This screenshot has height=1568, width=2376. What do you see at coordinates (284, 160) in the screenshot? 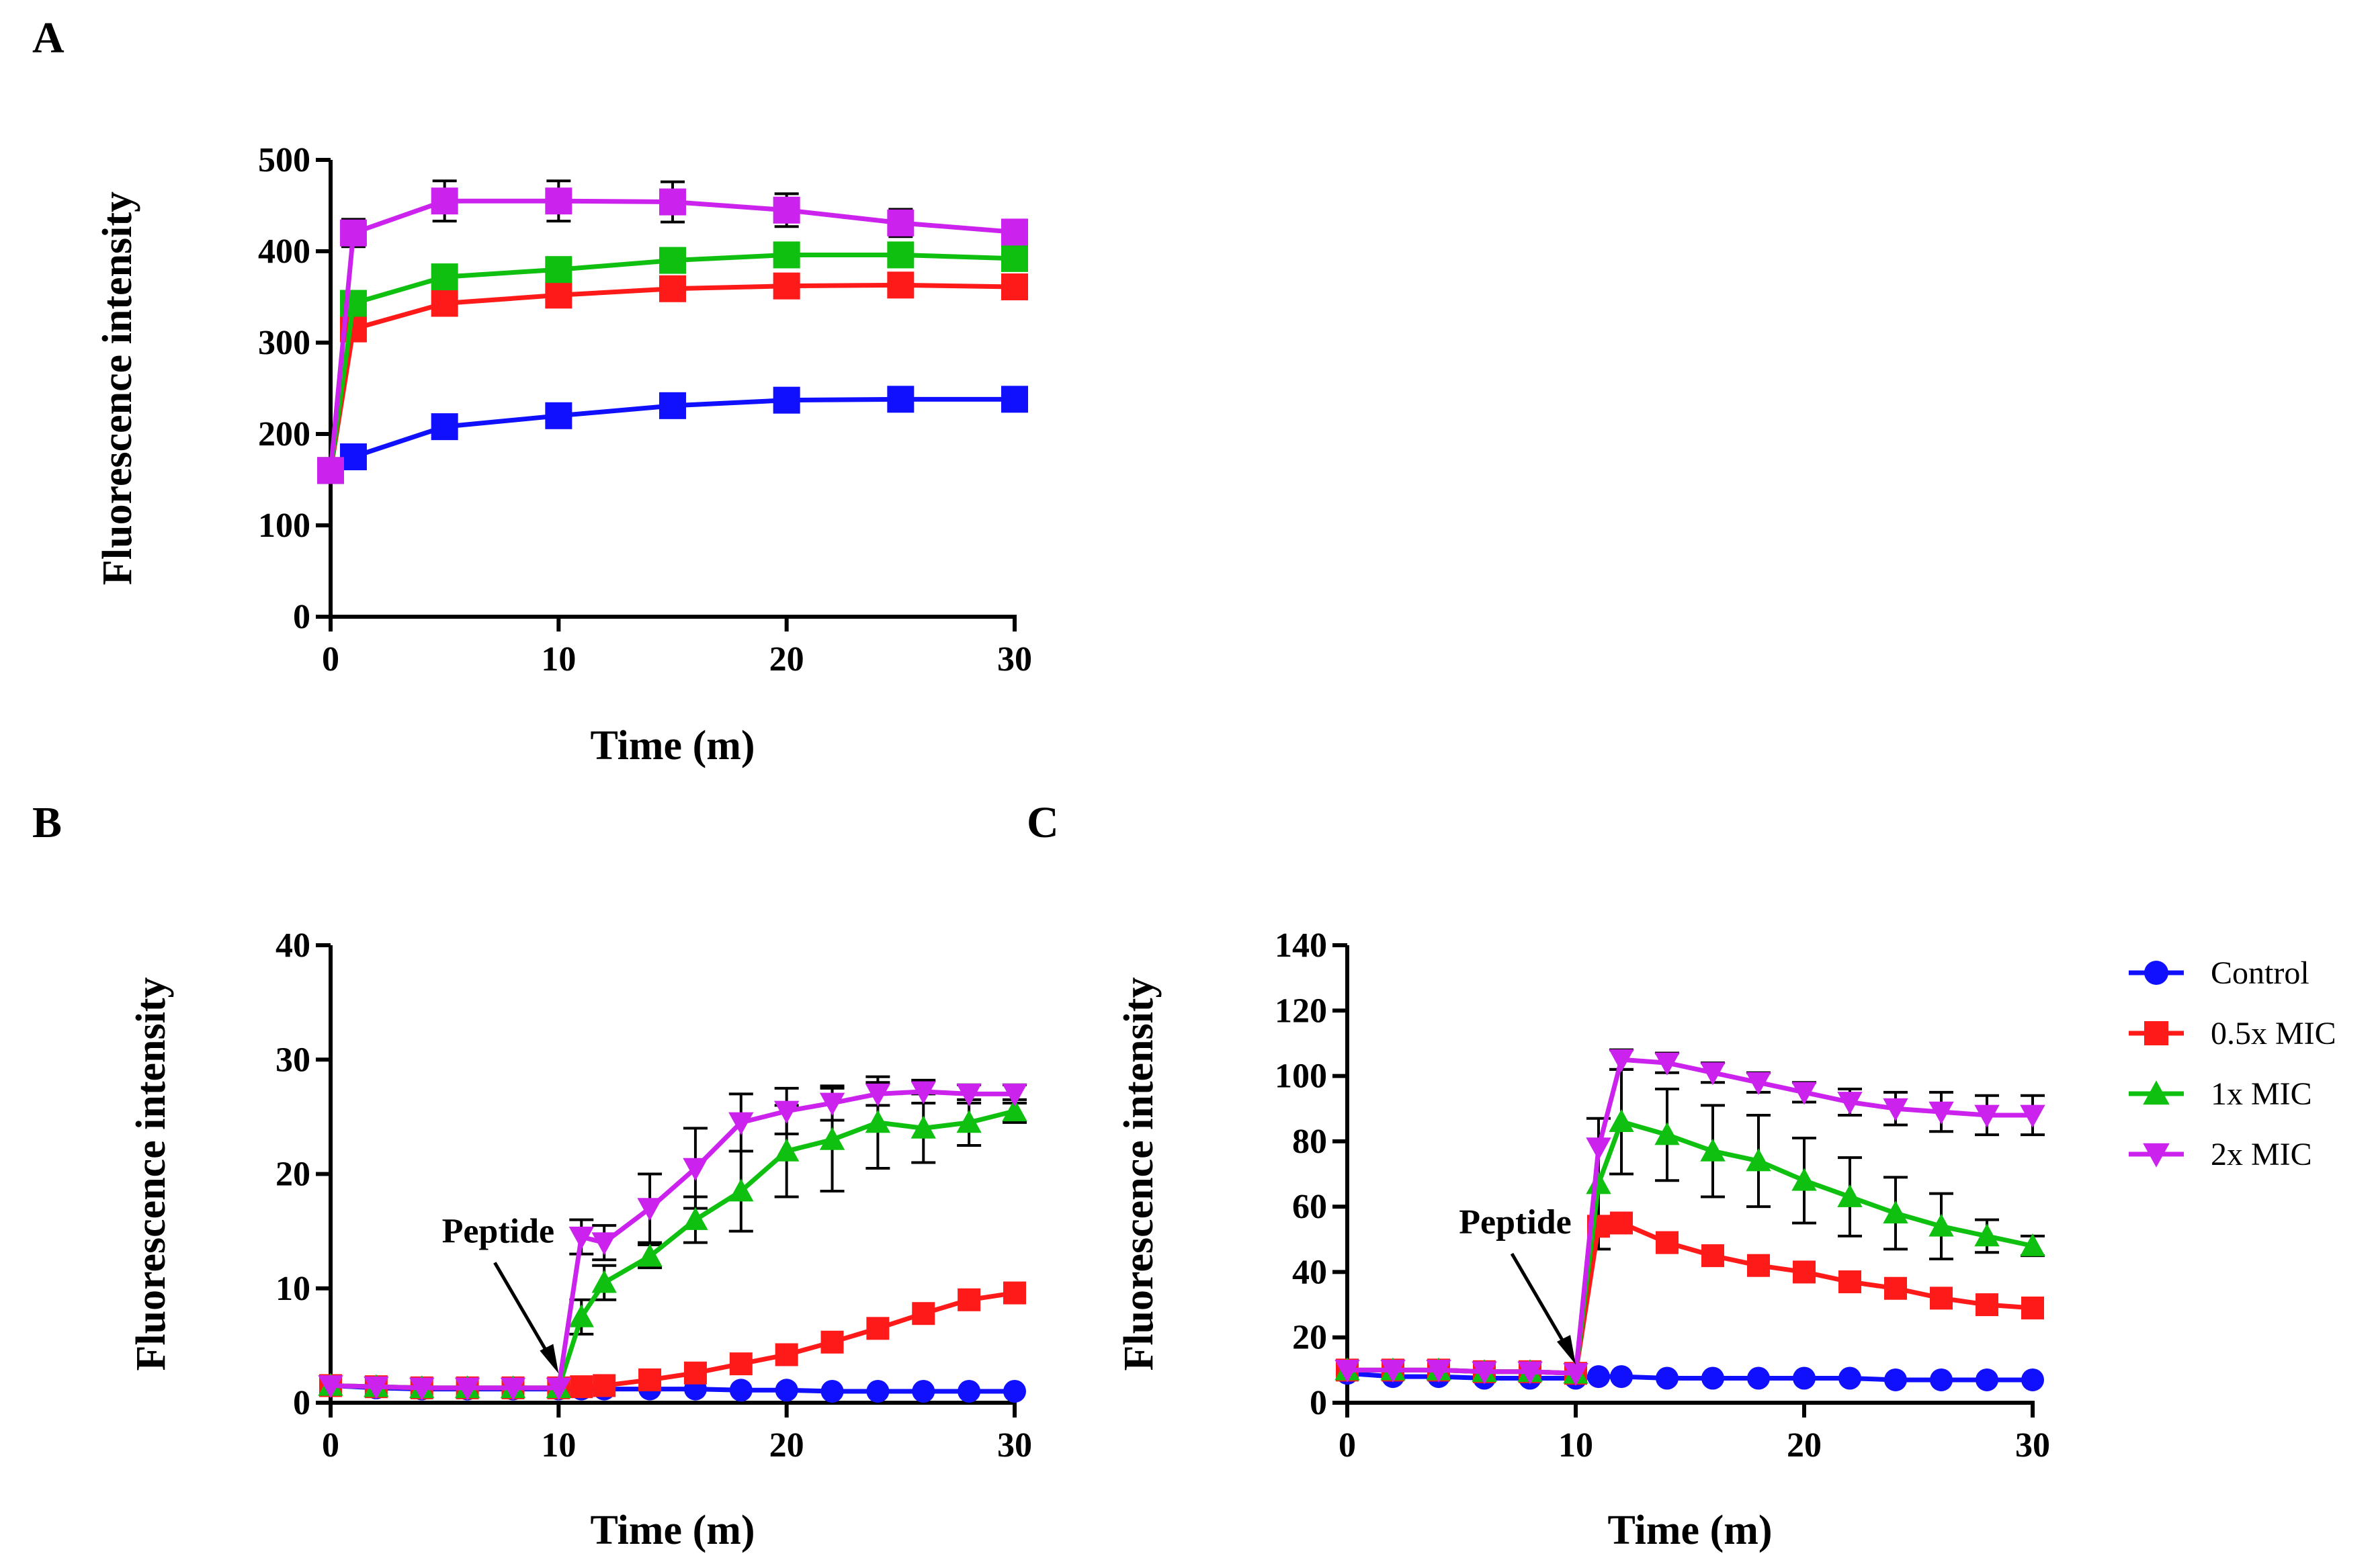
I see `y-tick-label: 500` at bounding box center [284, 160].